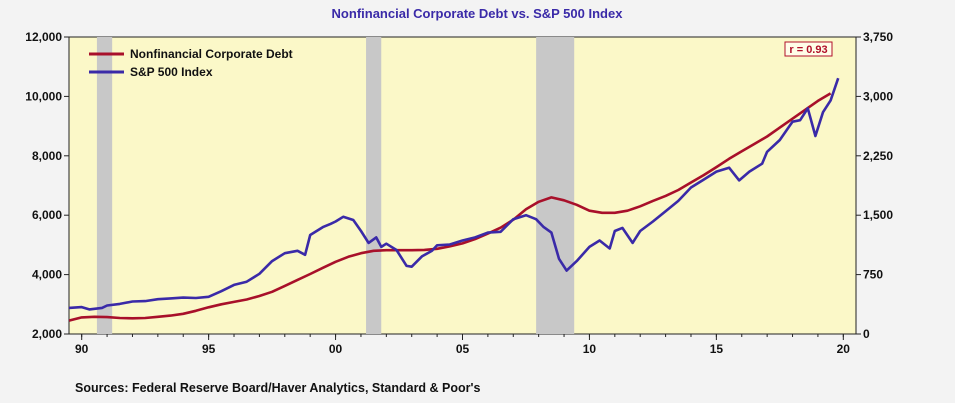 This screenshot has width=955, height=403. What do you see at coordinates (43, 96) in the screenshot?
I see `y-left-tick-label: 10,000` at bounding box center [43, 96].